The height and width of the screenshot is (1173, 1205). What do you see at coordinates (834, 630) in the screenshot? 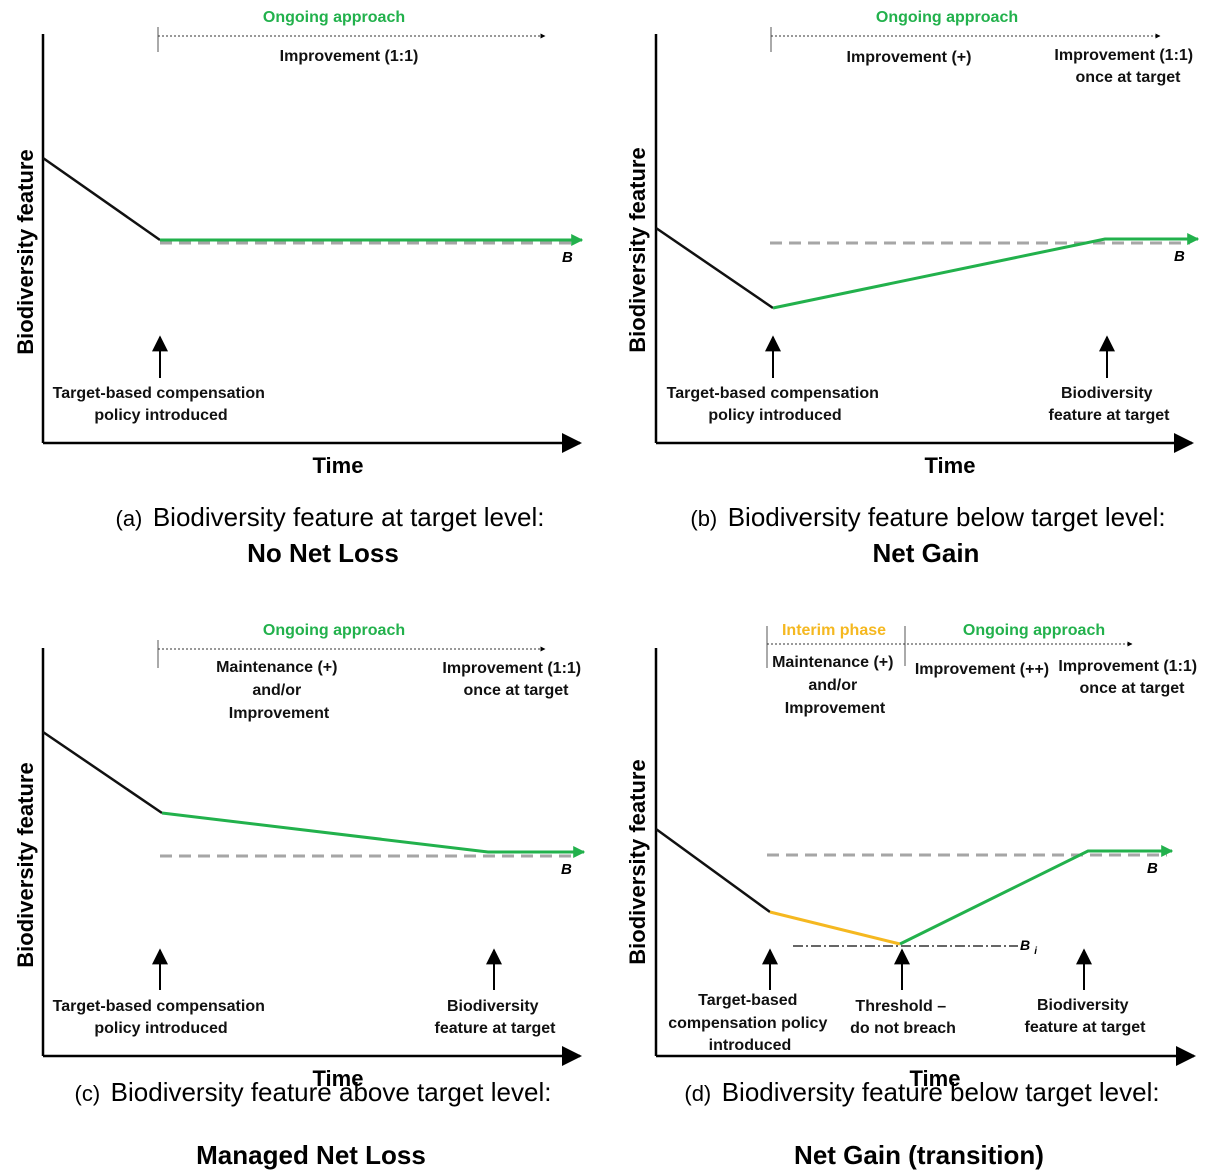
I see `interim-phase-header: Interim phase` at bounding box center [834, 630].